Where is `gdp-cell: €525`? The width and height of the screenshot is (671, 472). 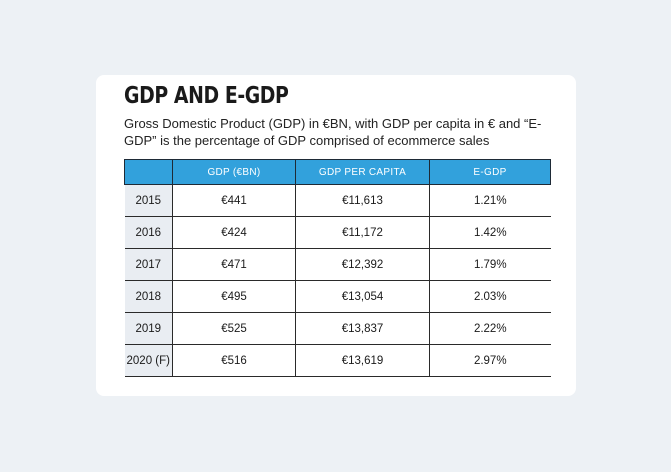 gdp-cell: €525 is located at coordinates (234, 328).